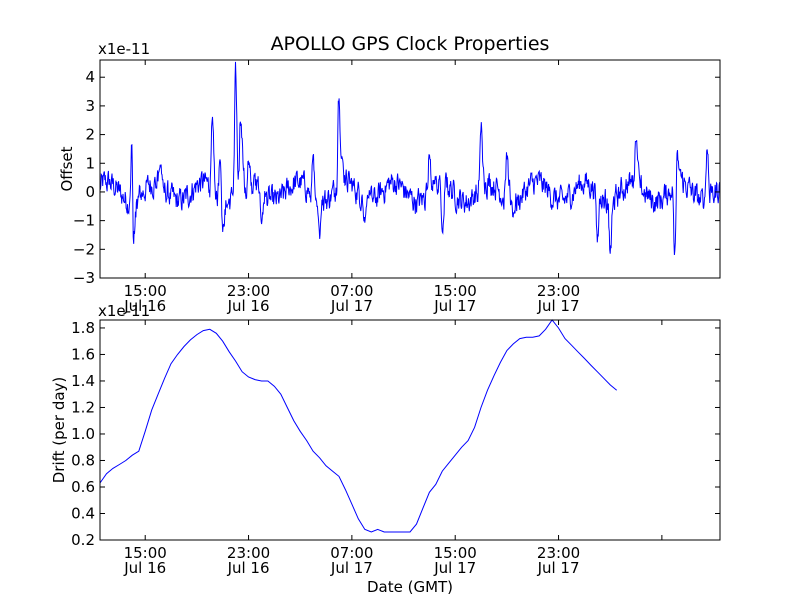 The height and width of the screenshot is (600, 800). I want to click on drift-ylabel: Drift (per day), so click(59, 430).